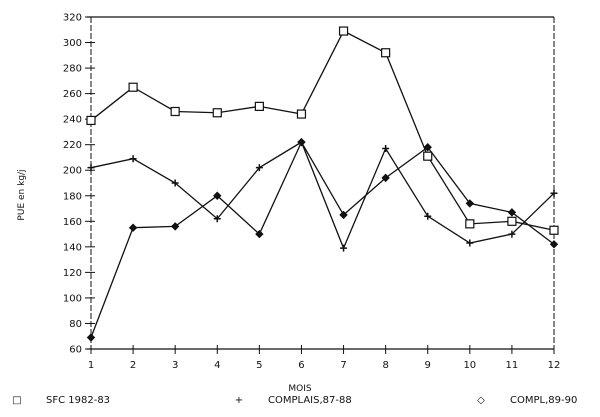 The height and width of the screenshot is (417, 600). Describe the element at coordinates (343, 365) in the screenshot. I see `x-tick-label: 7` at that location.